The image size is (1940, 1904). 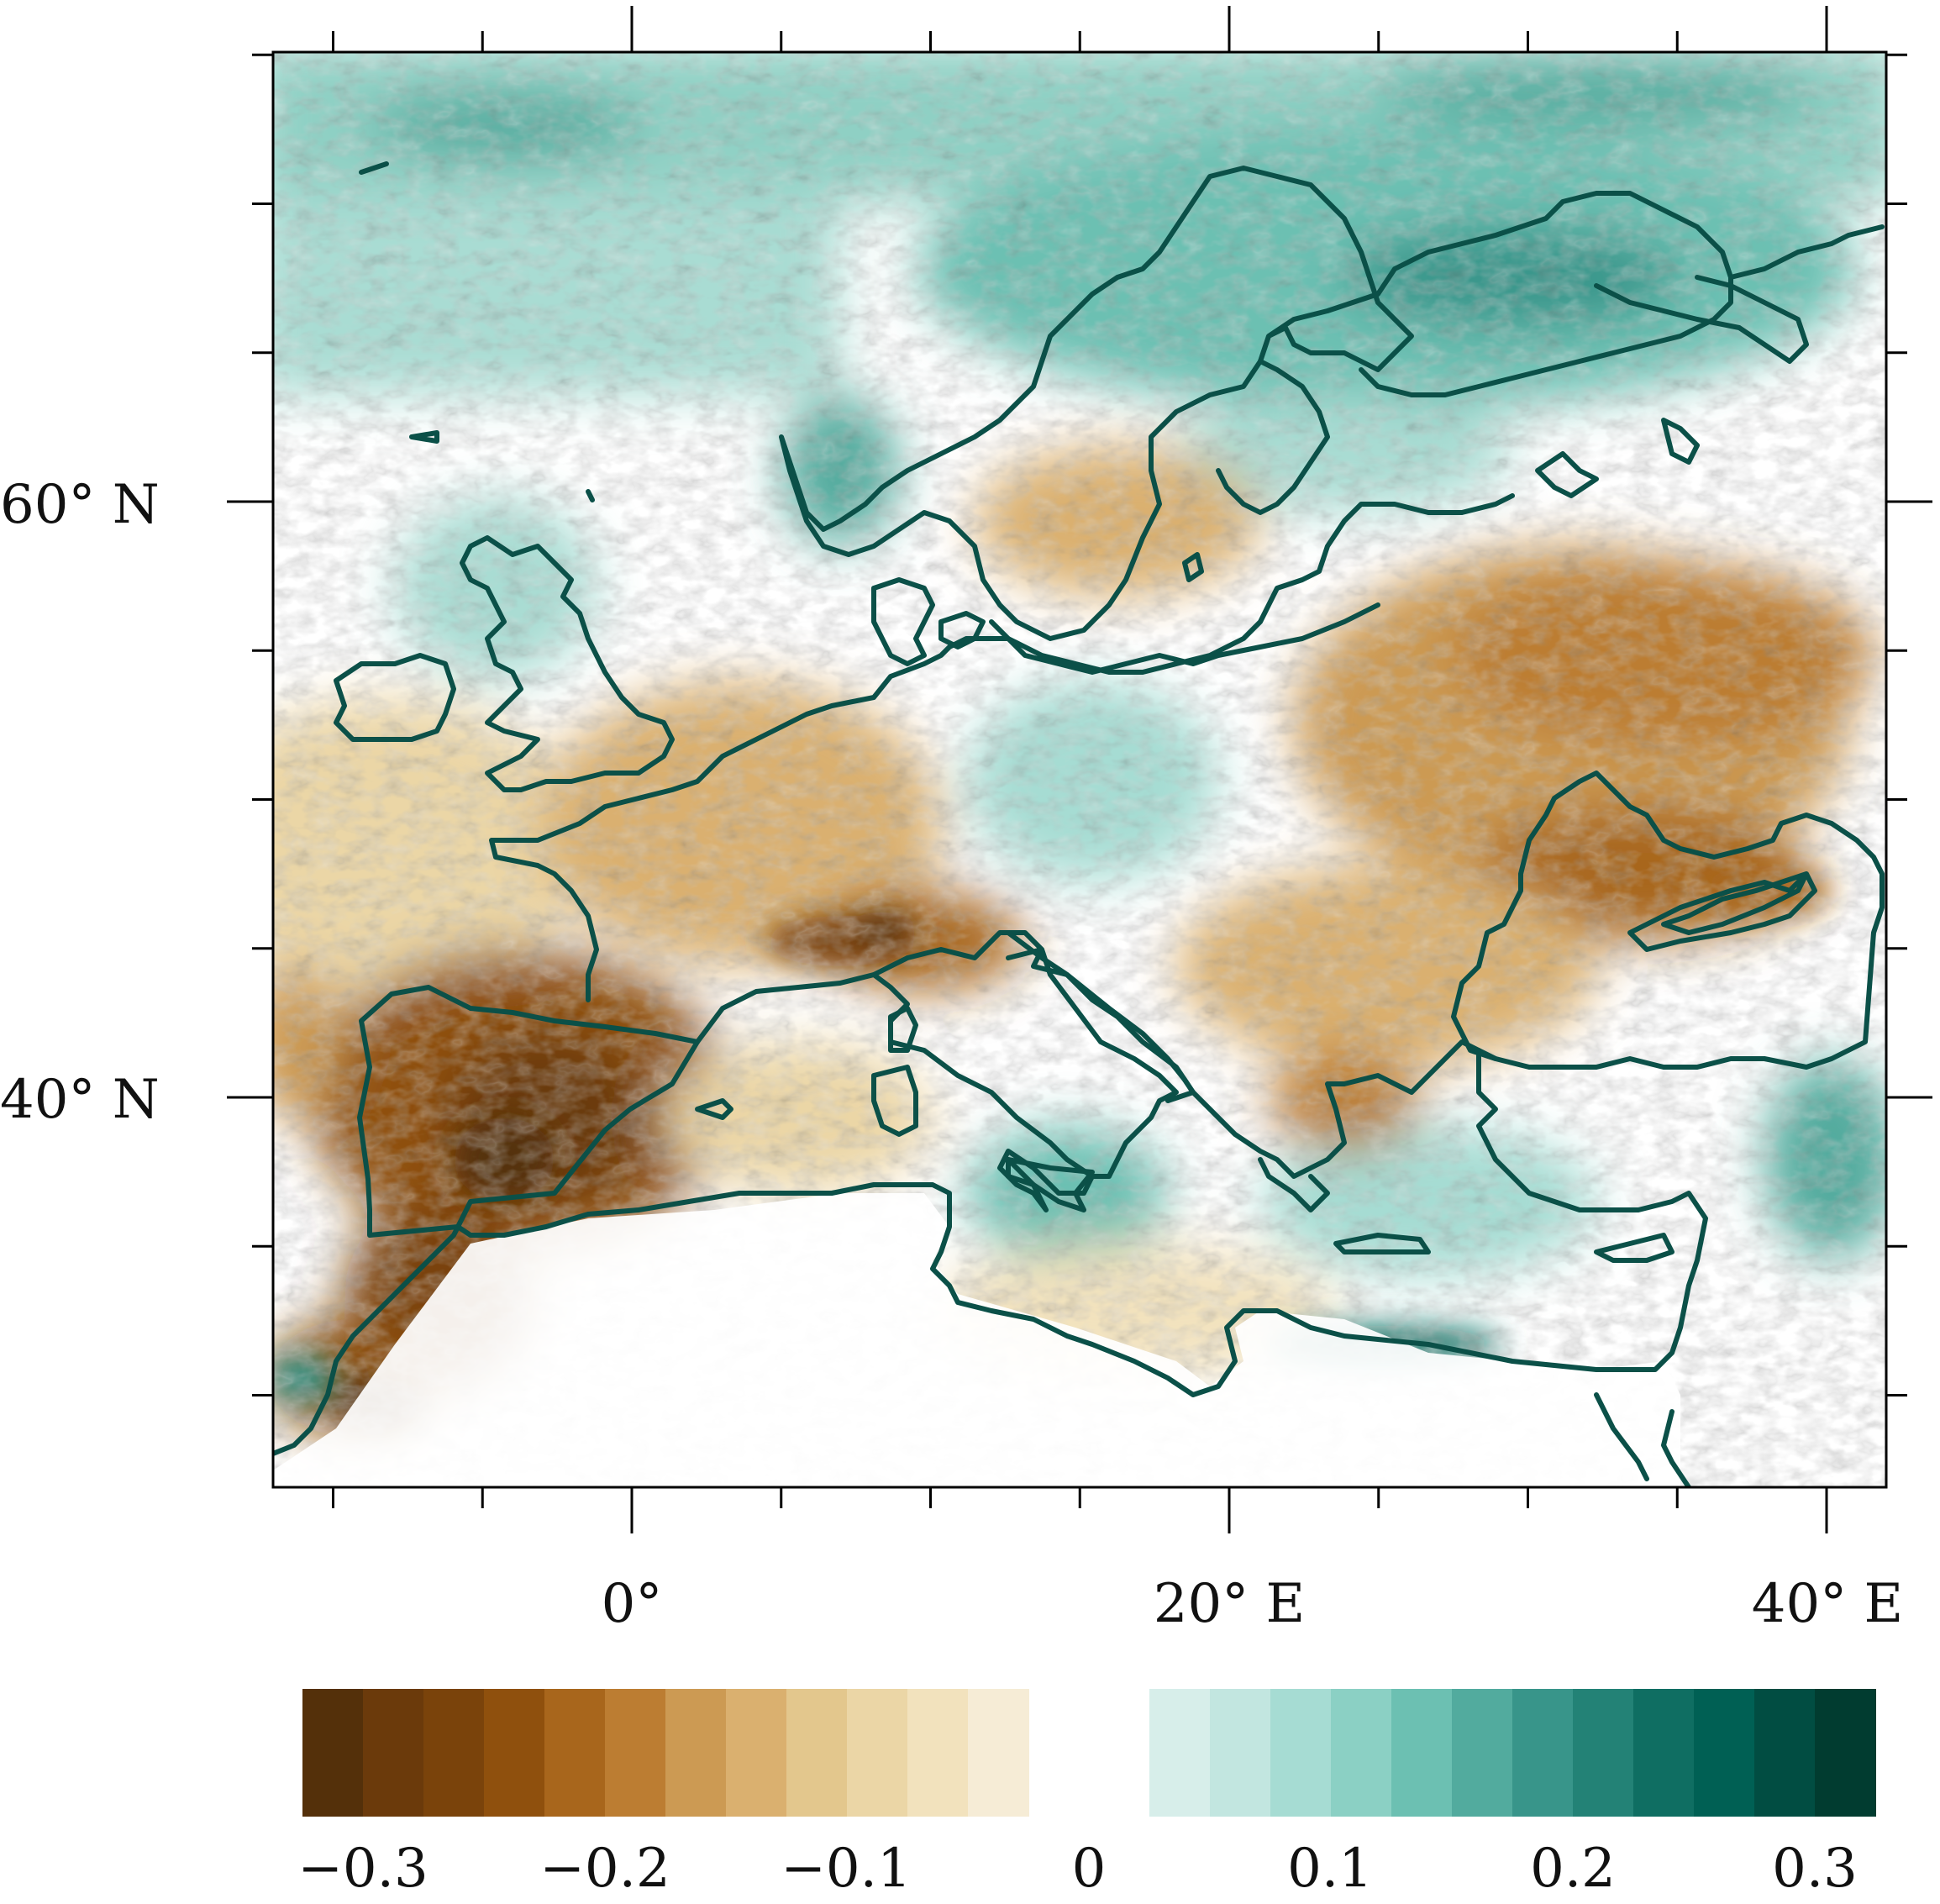 What do you see at coordinates (80, 1100) in the screenshot?
I see `lat-label-40n: 40° N` at bounding box center [80, 1100].